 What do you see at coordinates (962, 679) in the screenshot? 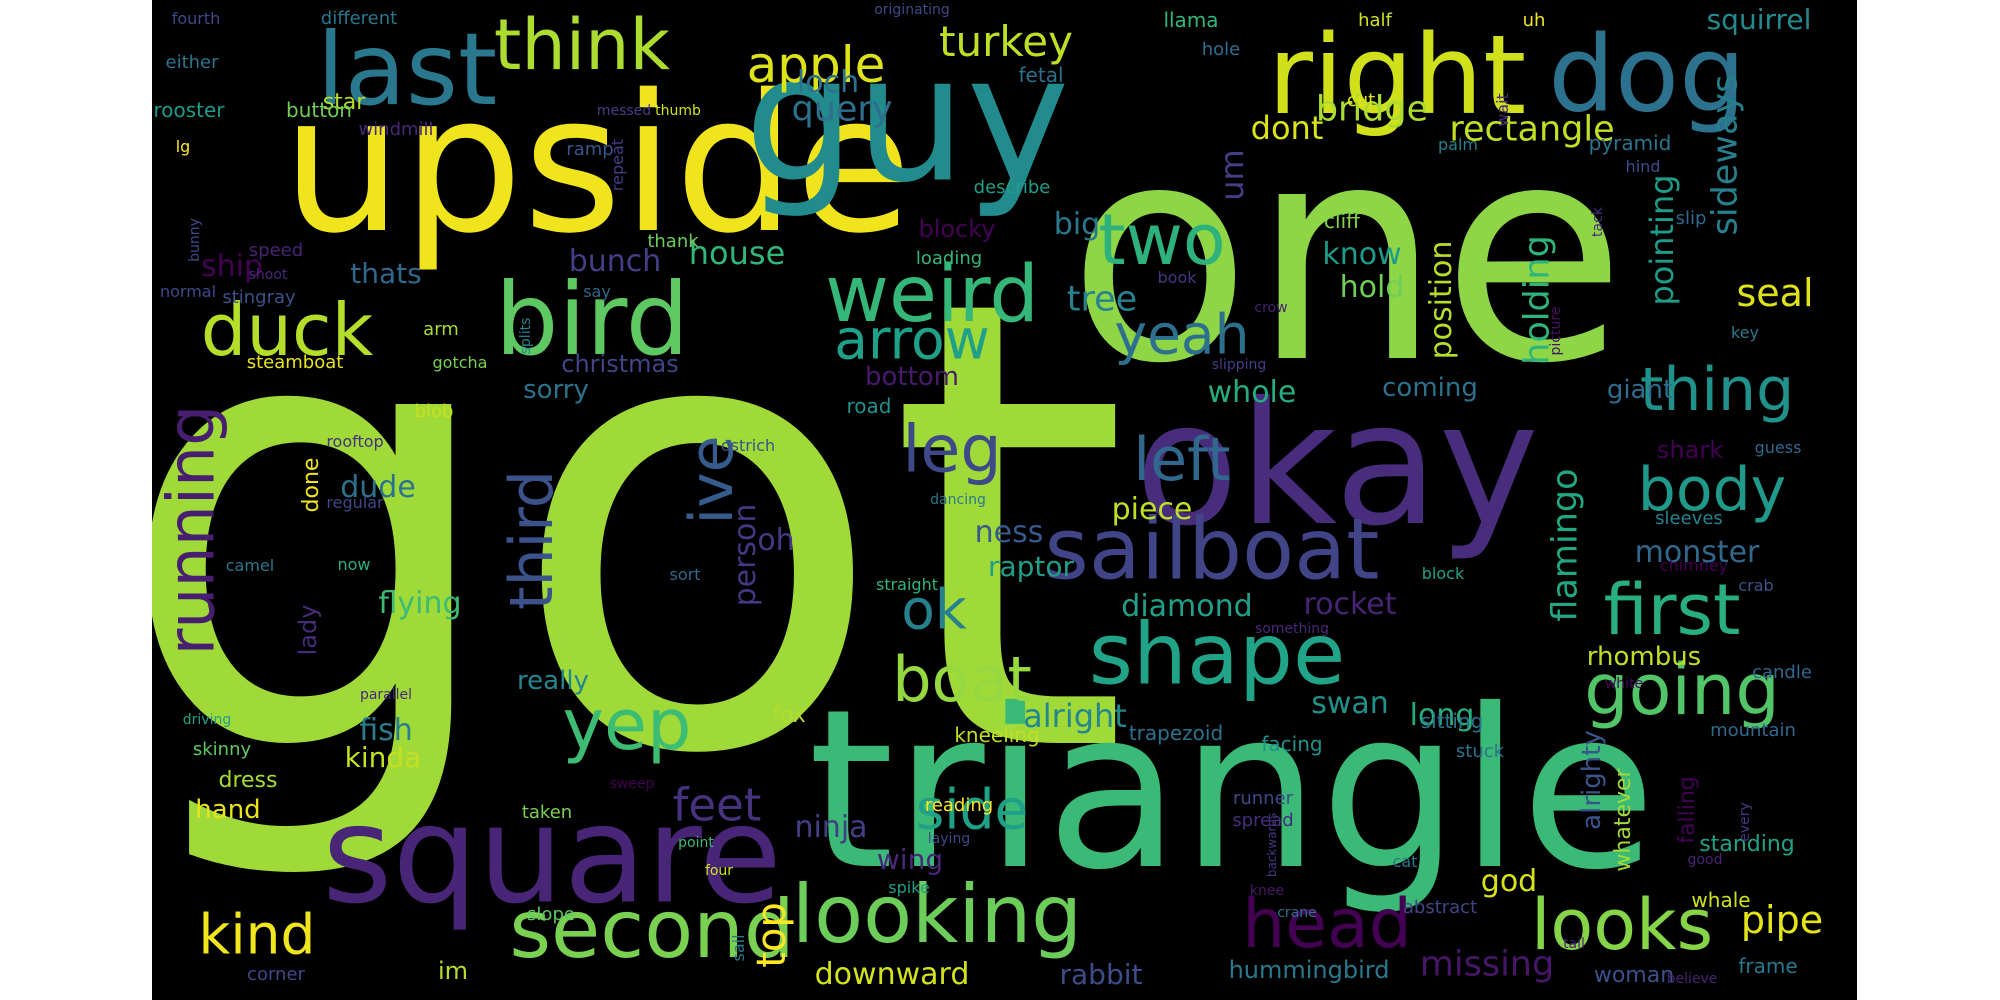
I see `word-boat: boat` at bounding box center [962, 679].